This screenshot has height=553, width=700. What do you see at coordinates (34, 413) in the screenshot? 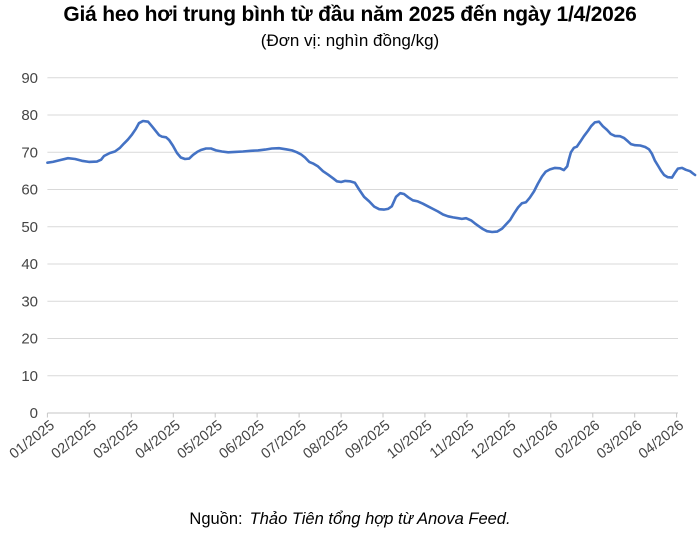
I see `y-axis-label: 0` at bounding box center [34, 413].